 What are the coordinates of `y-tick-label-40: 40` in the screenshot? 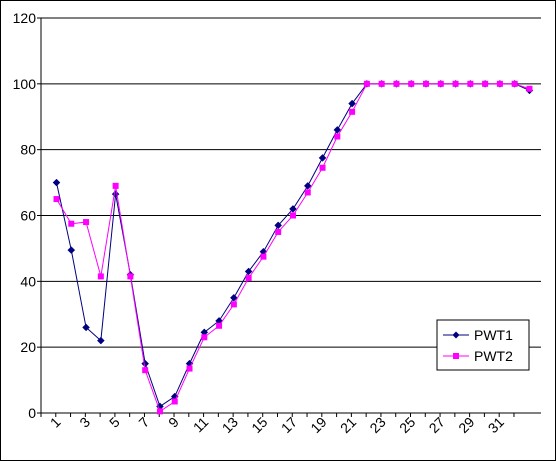 It's located at (28, 281).